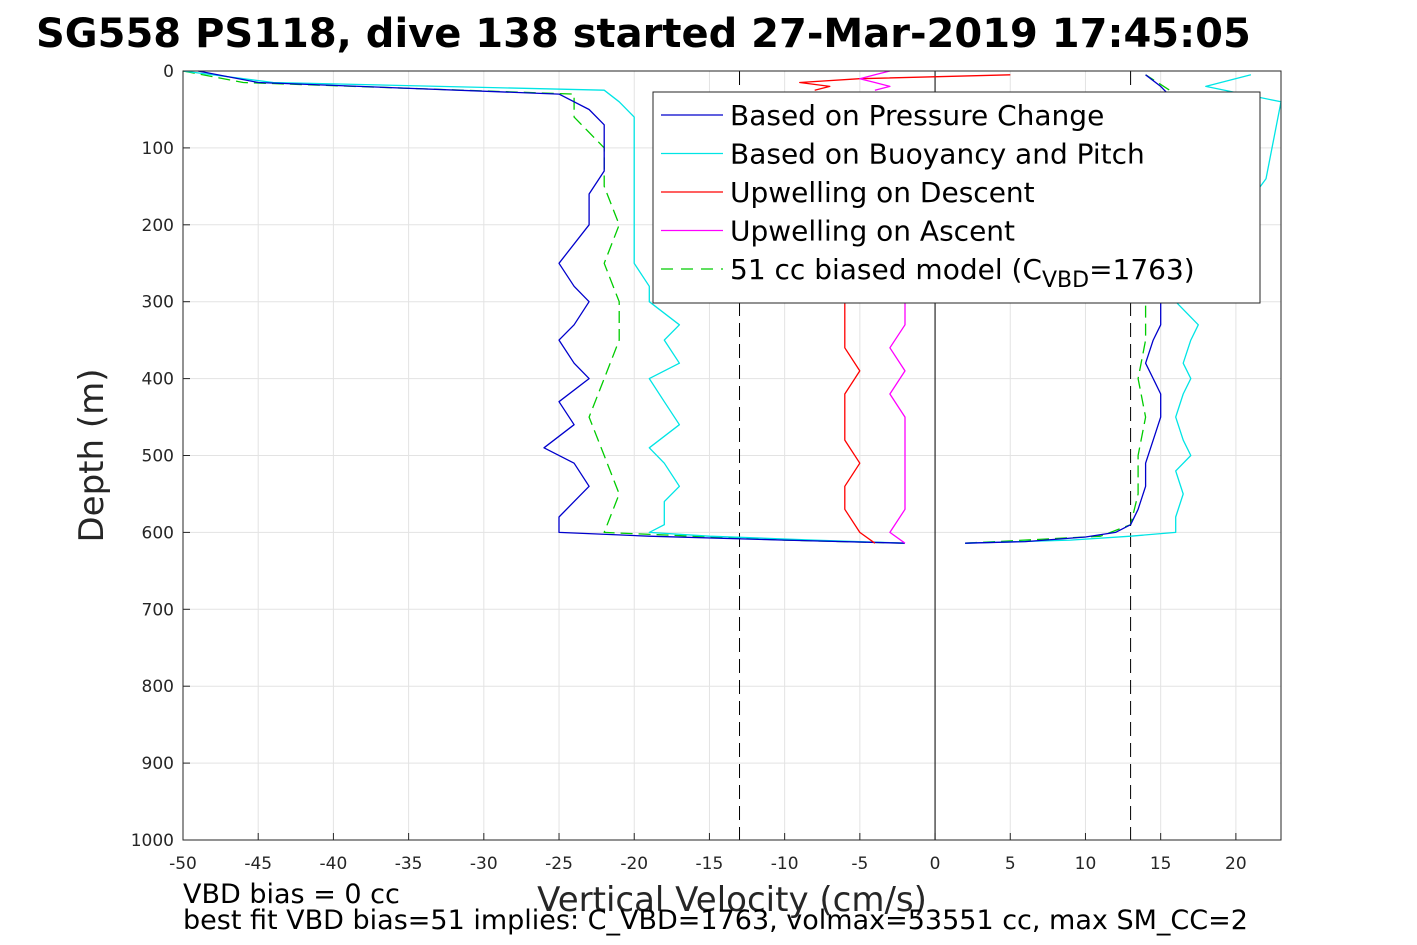  What do you see at coordinates (158, 457) in the screenshot?
I see `y-tick-label: 500` at bounding box center [158, 457].